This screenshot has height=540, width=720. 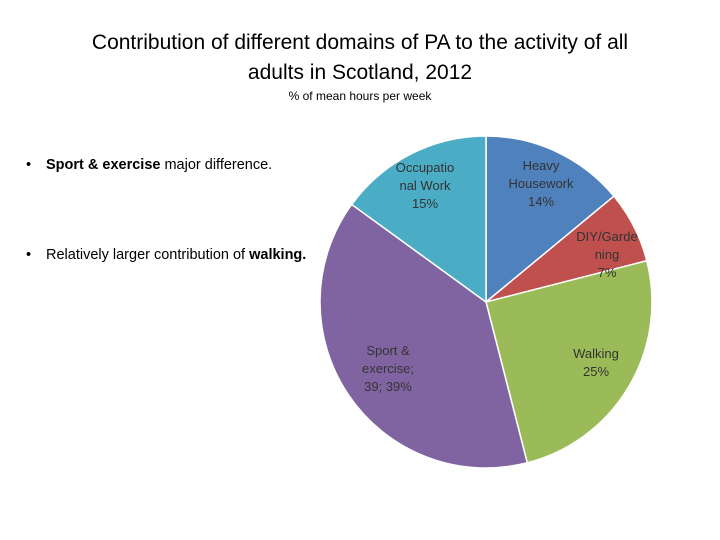 I want to click on bullet-text: Relatively larger contribution of, so click(x=148, y=255).